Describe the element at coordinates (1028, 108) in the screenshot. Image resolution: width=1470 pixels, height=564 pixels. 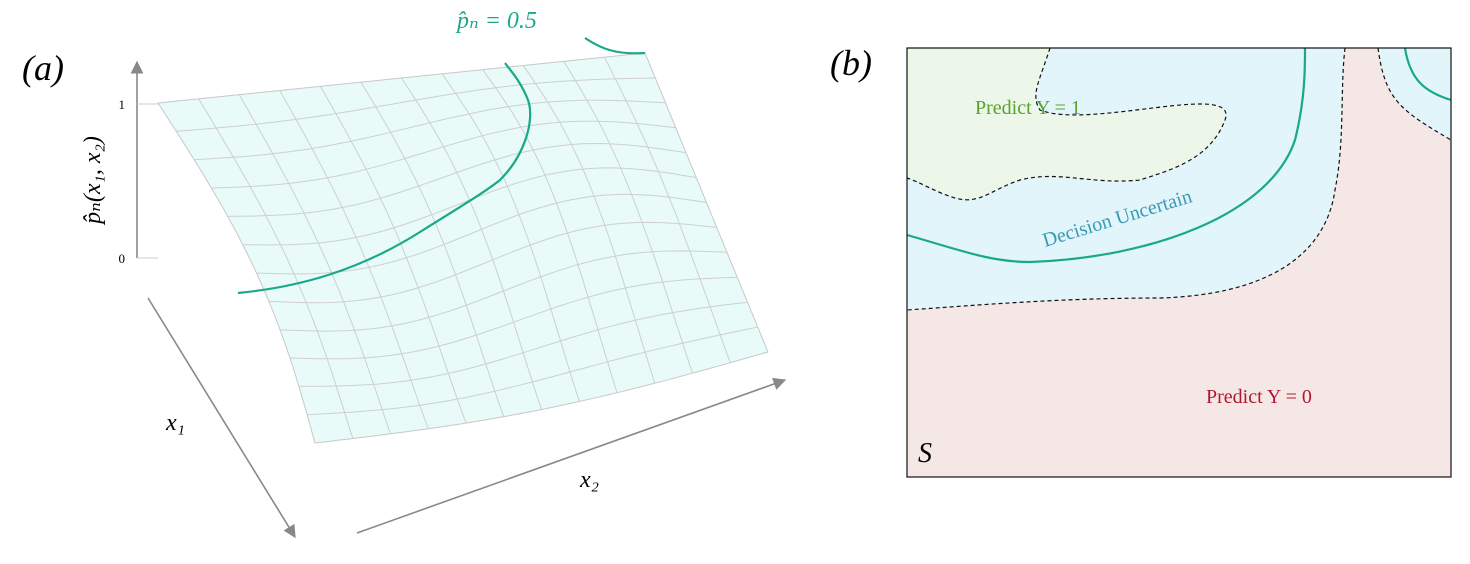
I see `region-label: Predict Y = 1` at that location.